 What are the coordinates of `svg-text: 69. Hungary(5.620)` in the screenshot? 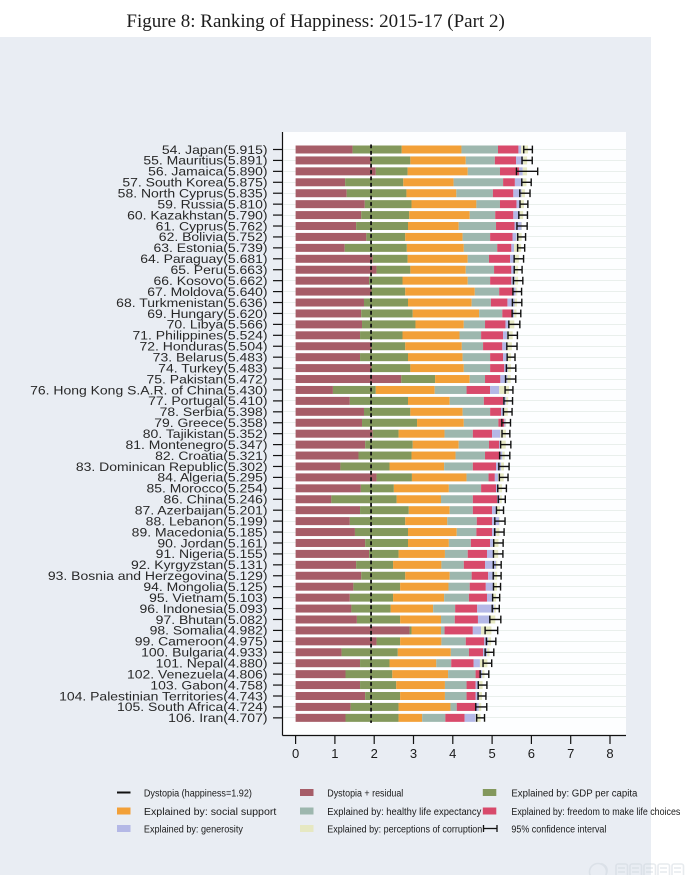 It's located at (207, 314).